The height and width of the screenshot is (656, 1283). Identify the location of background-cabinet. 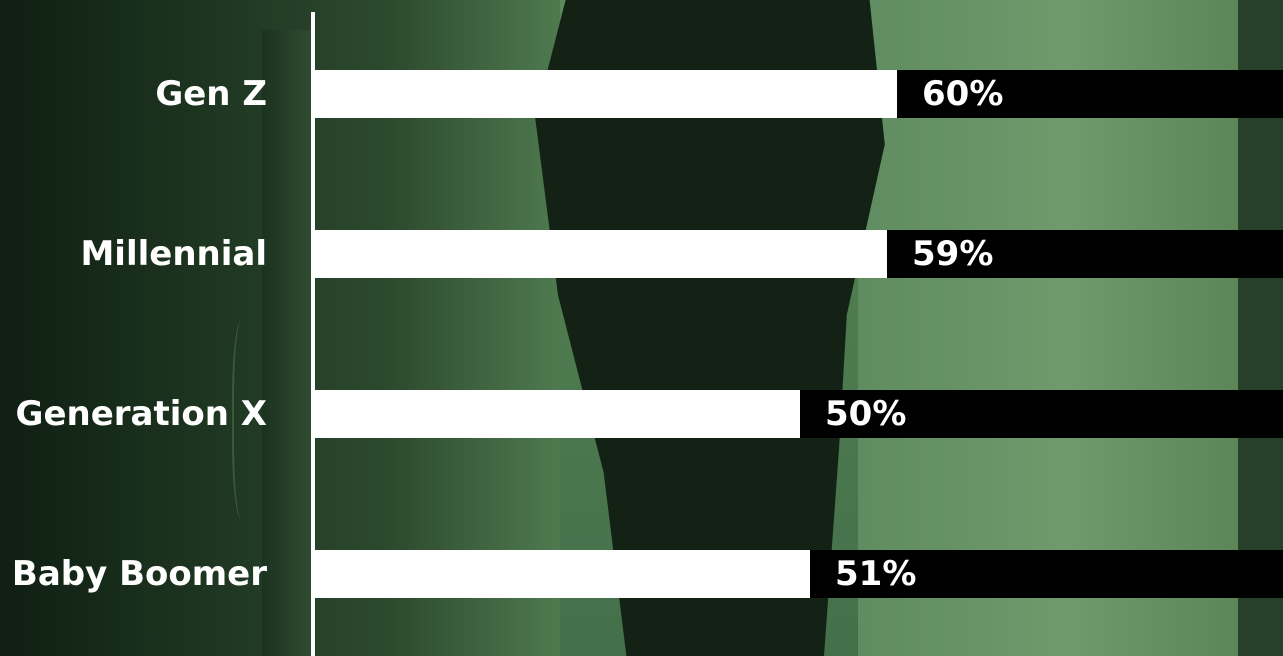
(287, 343).